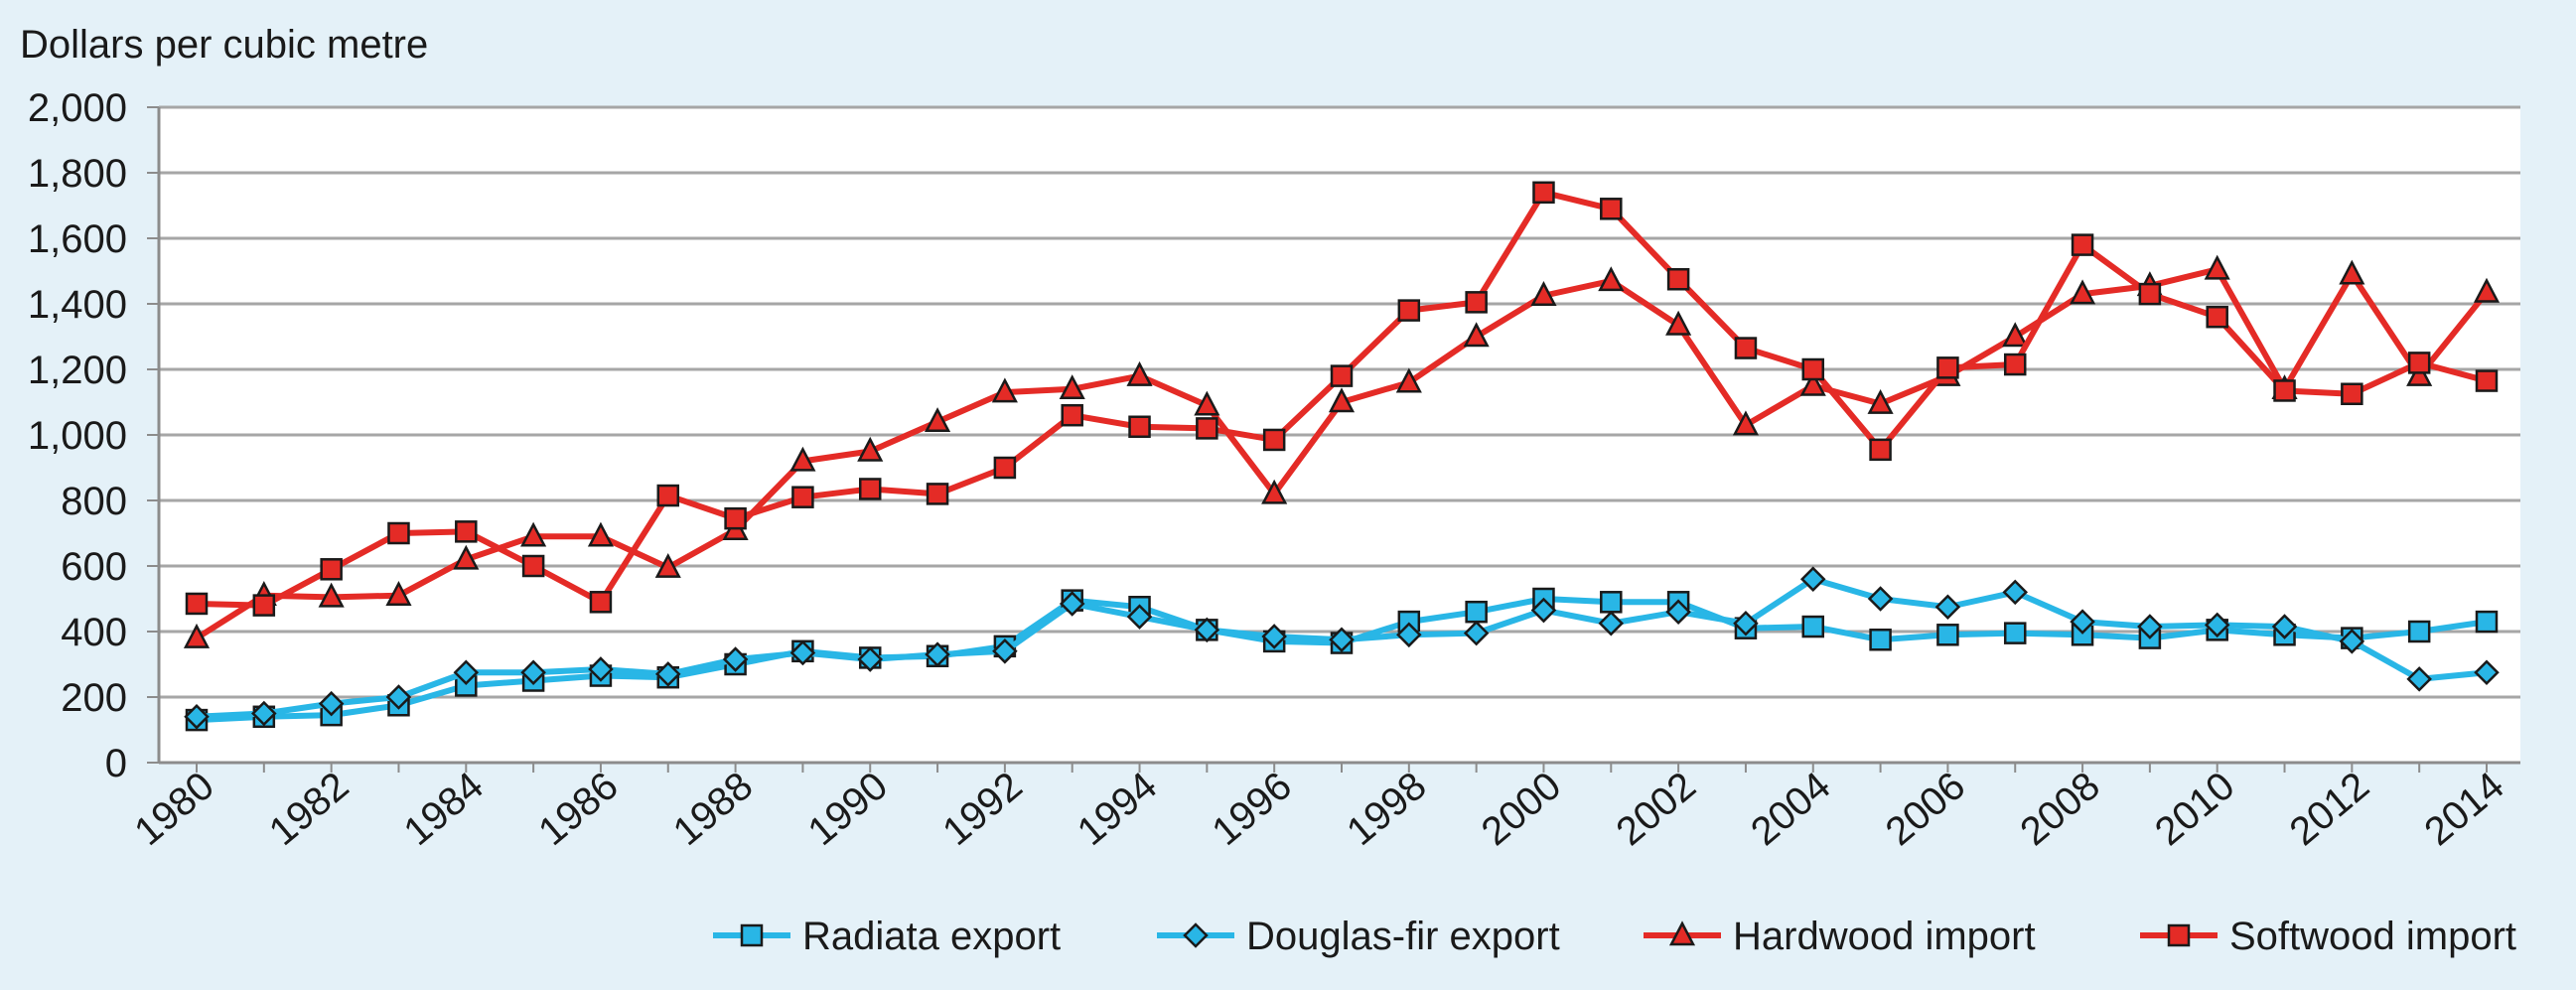 This screenshot has width=2576, height=990. I want to click on y-tick-label: 200, so click(94, 698).